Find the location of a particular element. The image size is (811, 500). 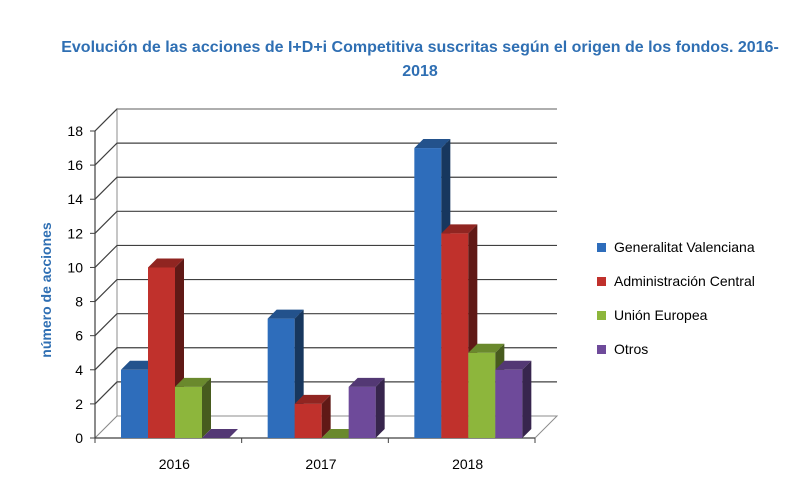

legend-item: Administración Central is located at coordinates (676, 281).